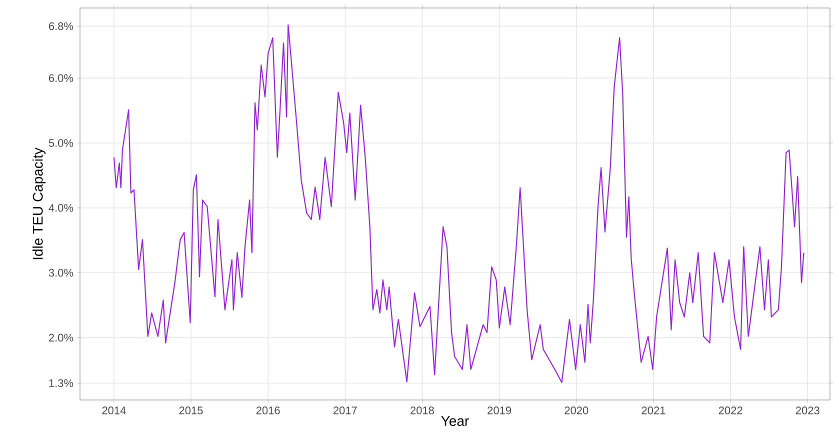 The image size is (839, 444). What do you see at coordinates (654, 410) in the screenshot?
I see `x-tick-label: 2021` at bounding box center [654, 410].